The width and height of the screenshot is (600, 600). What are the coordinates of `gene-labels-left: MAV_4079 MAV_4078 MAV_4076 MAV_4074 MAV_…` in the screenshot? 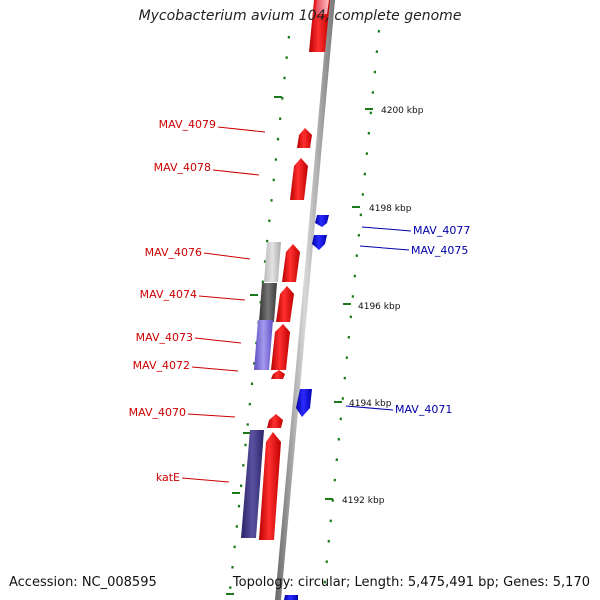 It's located at (172, 301).